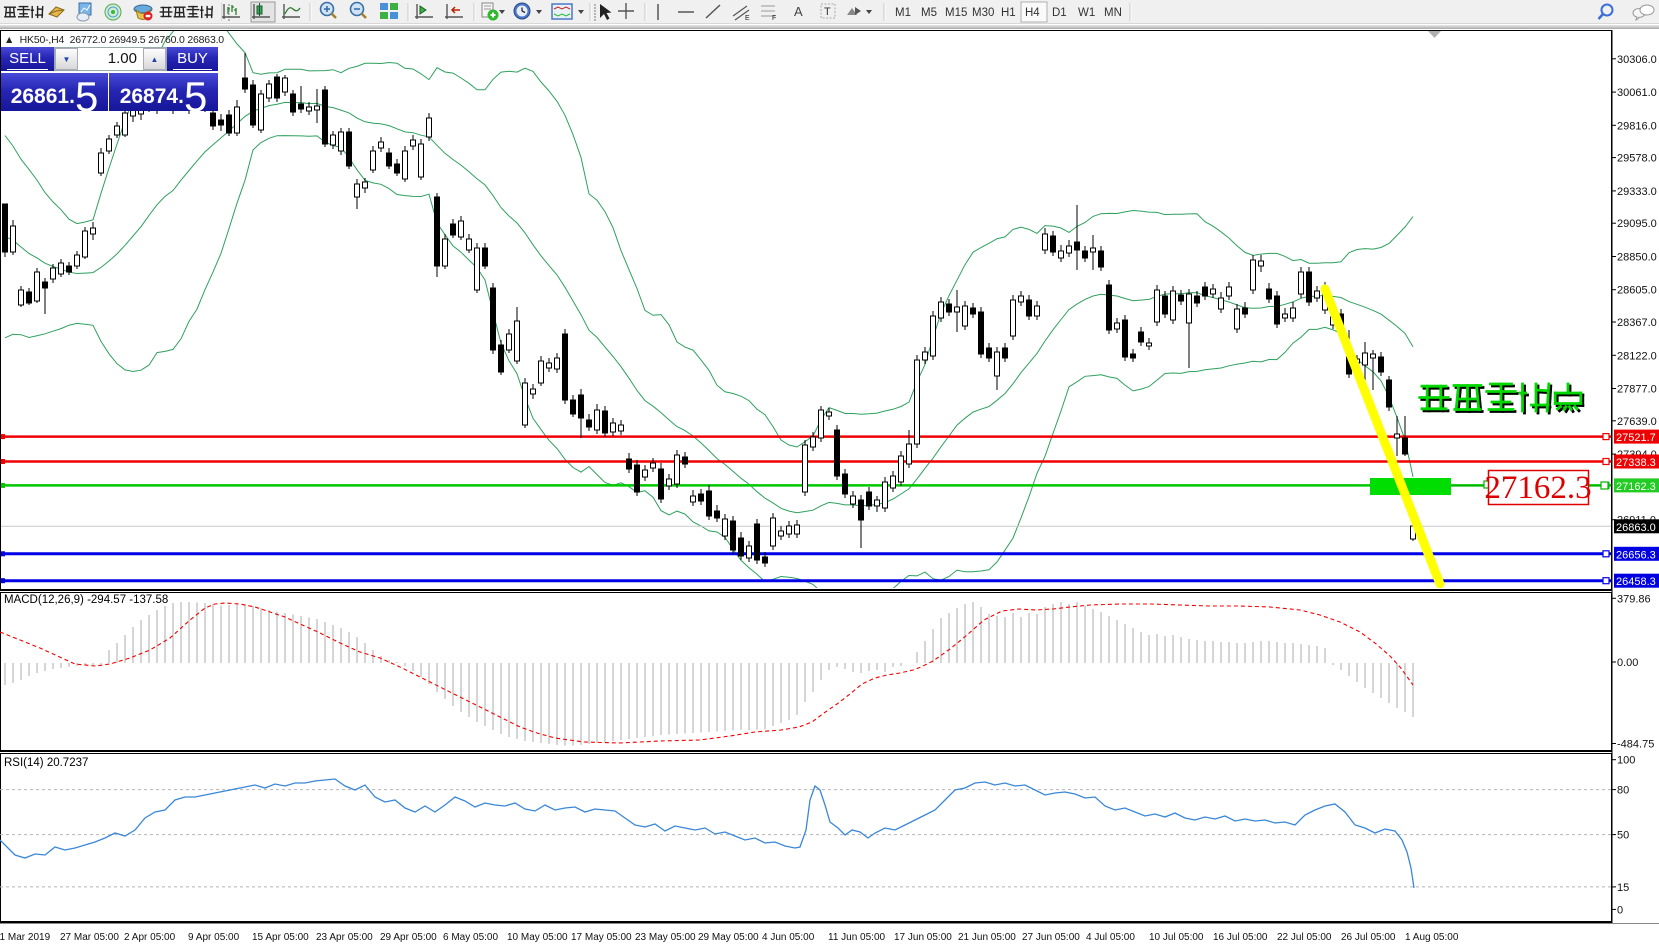 This screenshot has width=1659, height=950. What do you see at coordinates (1627, 663) in the screenshot?
I see `svg-text: 0.00` at bounding box center [1627, 663].